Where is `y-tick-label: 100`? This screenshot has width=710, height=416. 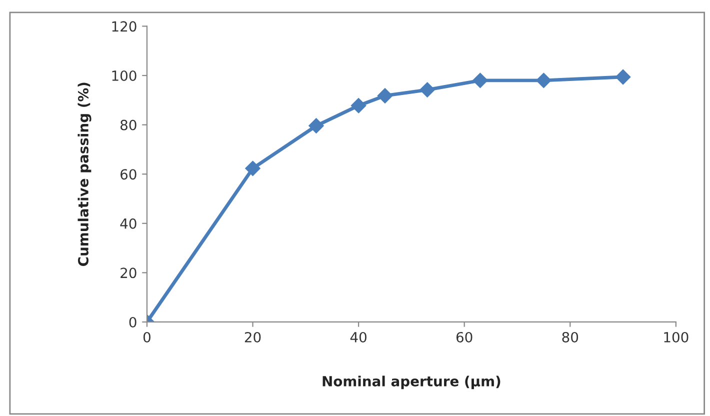 y-tick-label: 100 is located at coordinates (124, 75).